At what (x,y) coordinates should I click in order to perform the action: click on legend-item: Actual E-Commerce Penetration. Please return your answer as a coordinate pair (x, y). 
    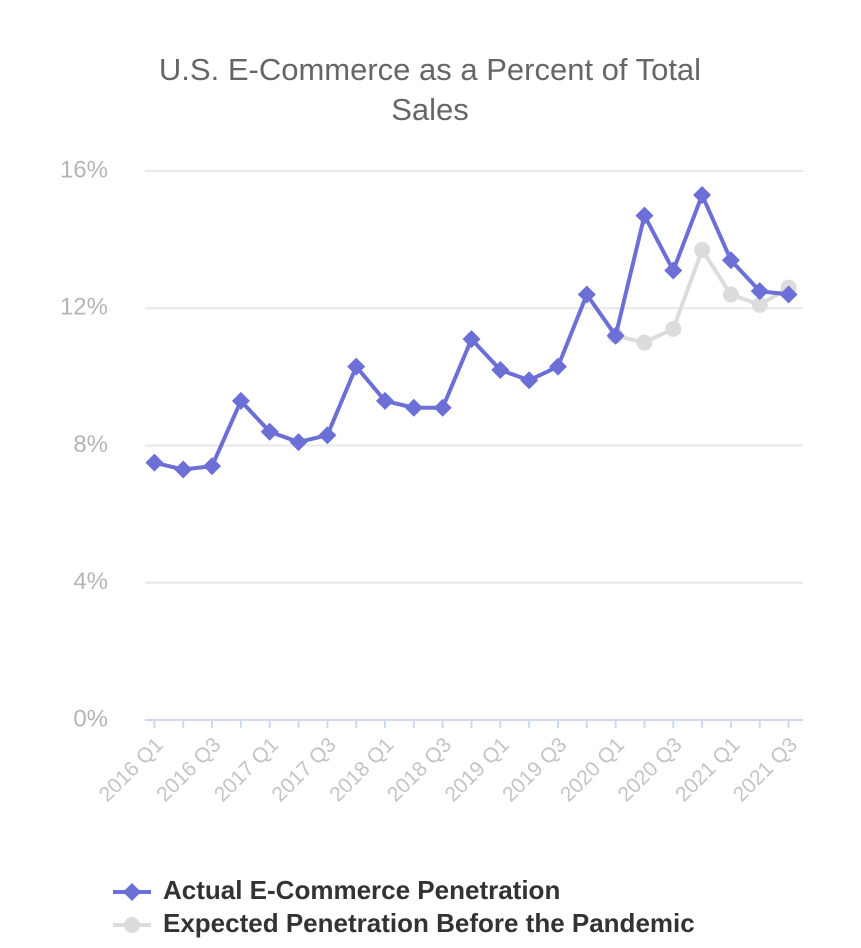
    Looking at the image, I should click on (336, 890).